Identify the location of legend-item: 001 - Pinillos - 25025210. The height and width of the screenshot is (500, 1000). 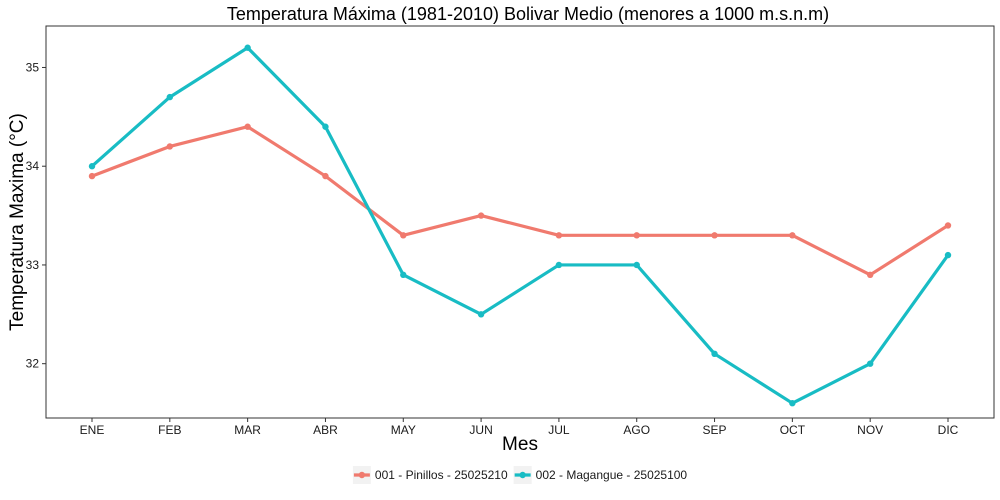
(430, 475).